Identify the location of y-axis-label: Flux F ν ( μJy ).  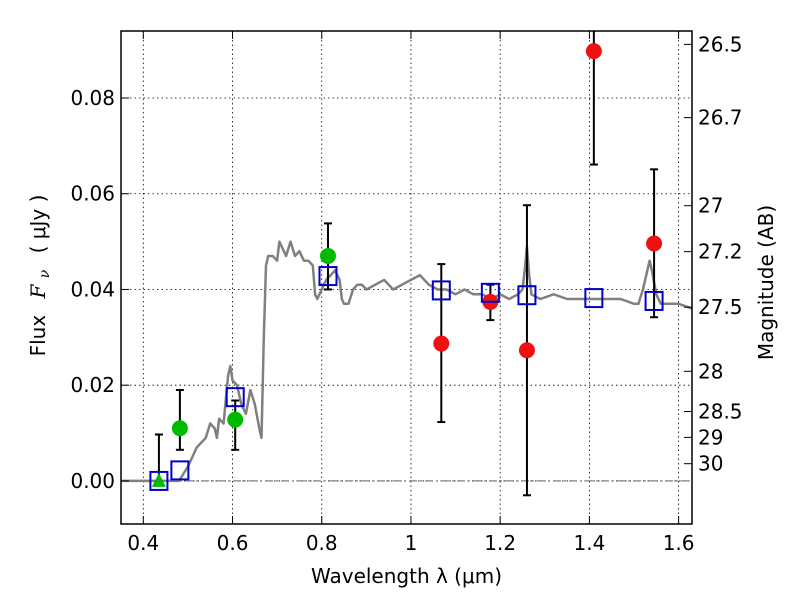
(40, 276).